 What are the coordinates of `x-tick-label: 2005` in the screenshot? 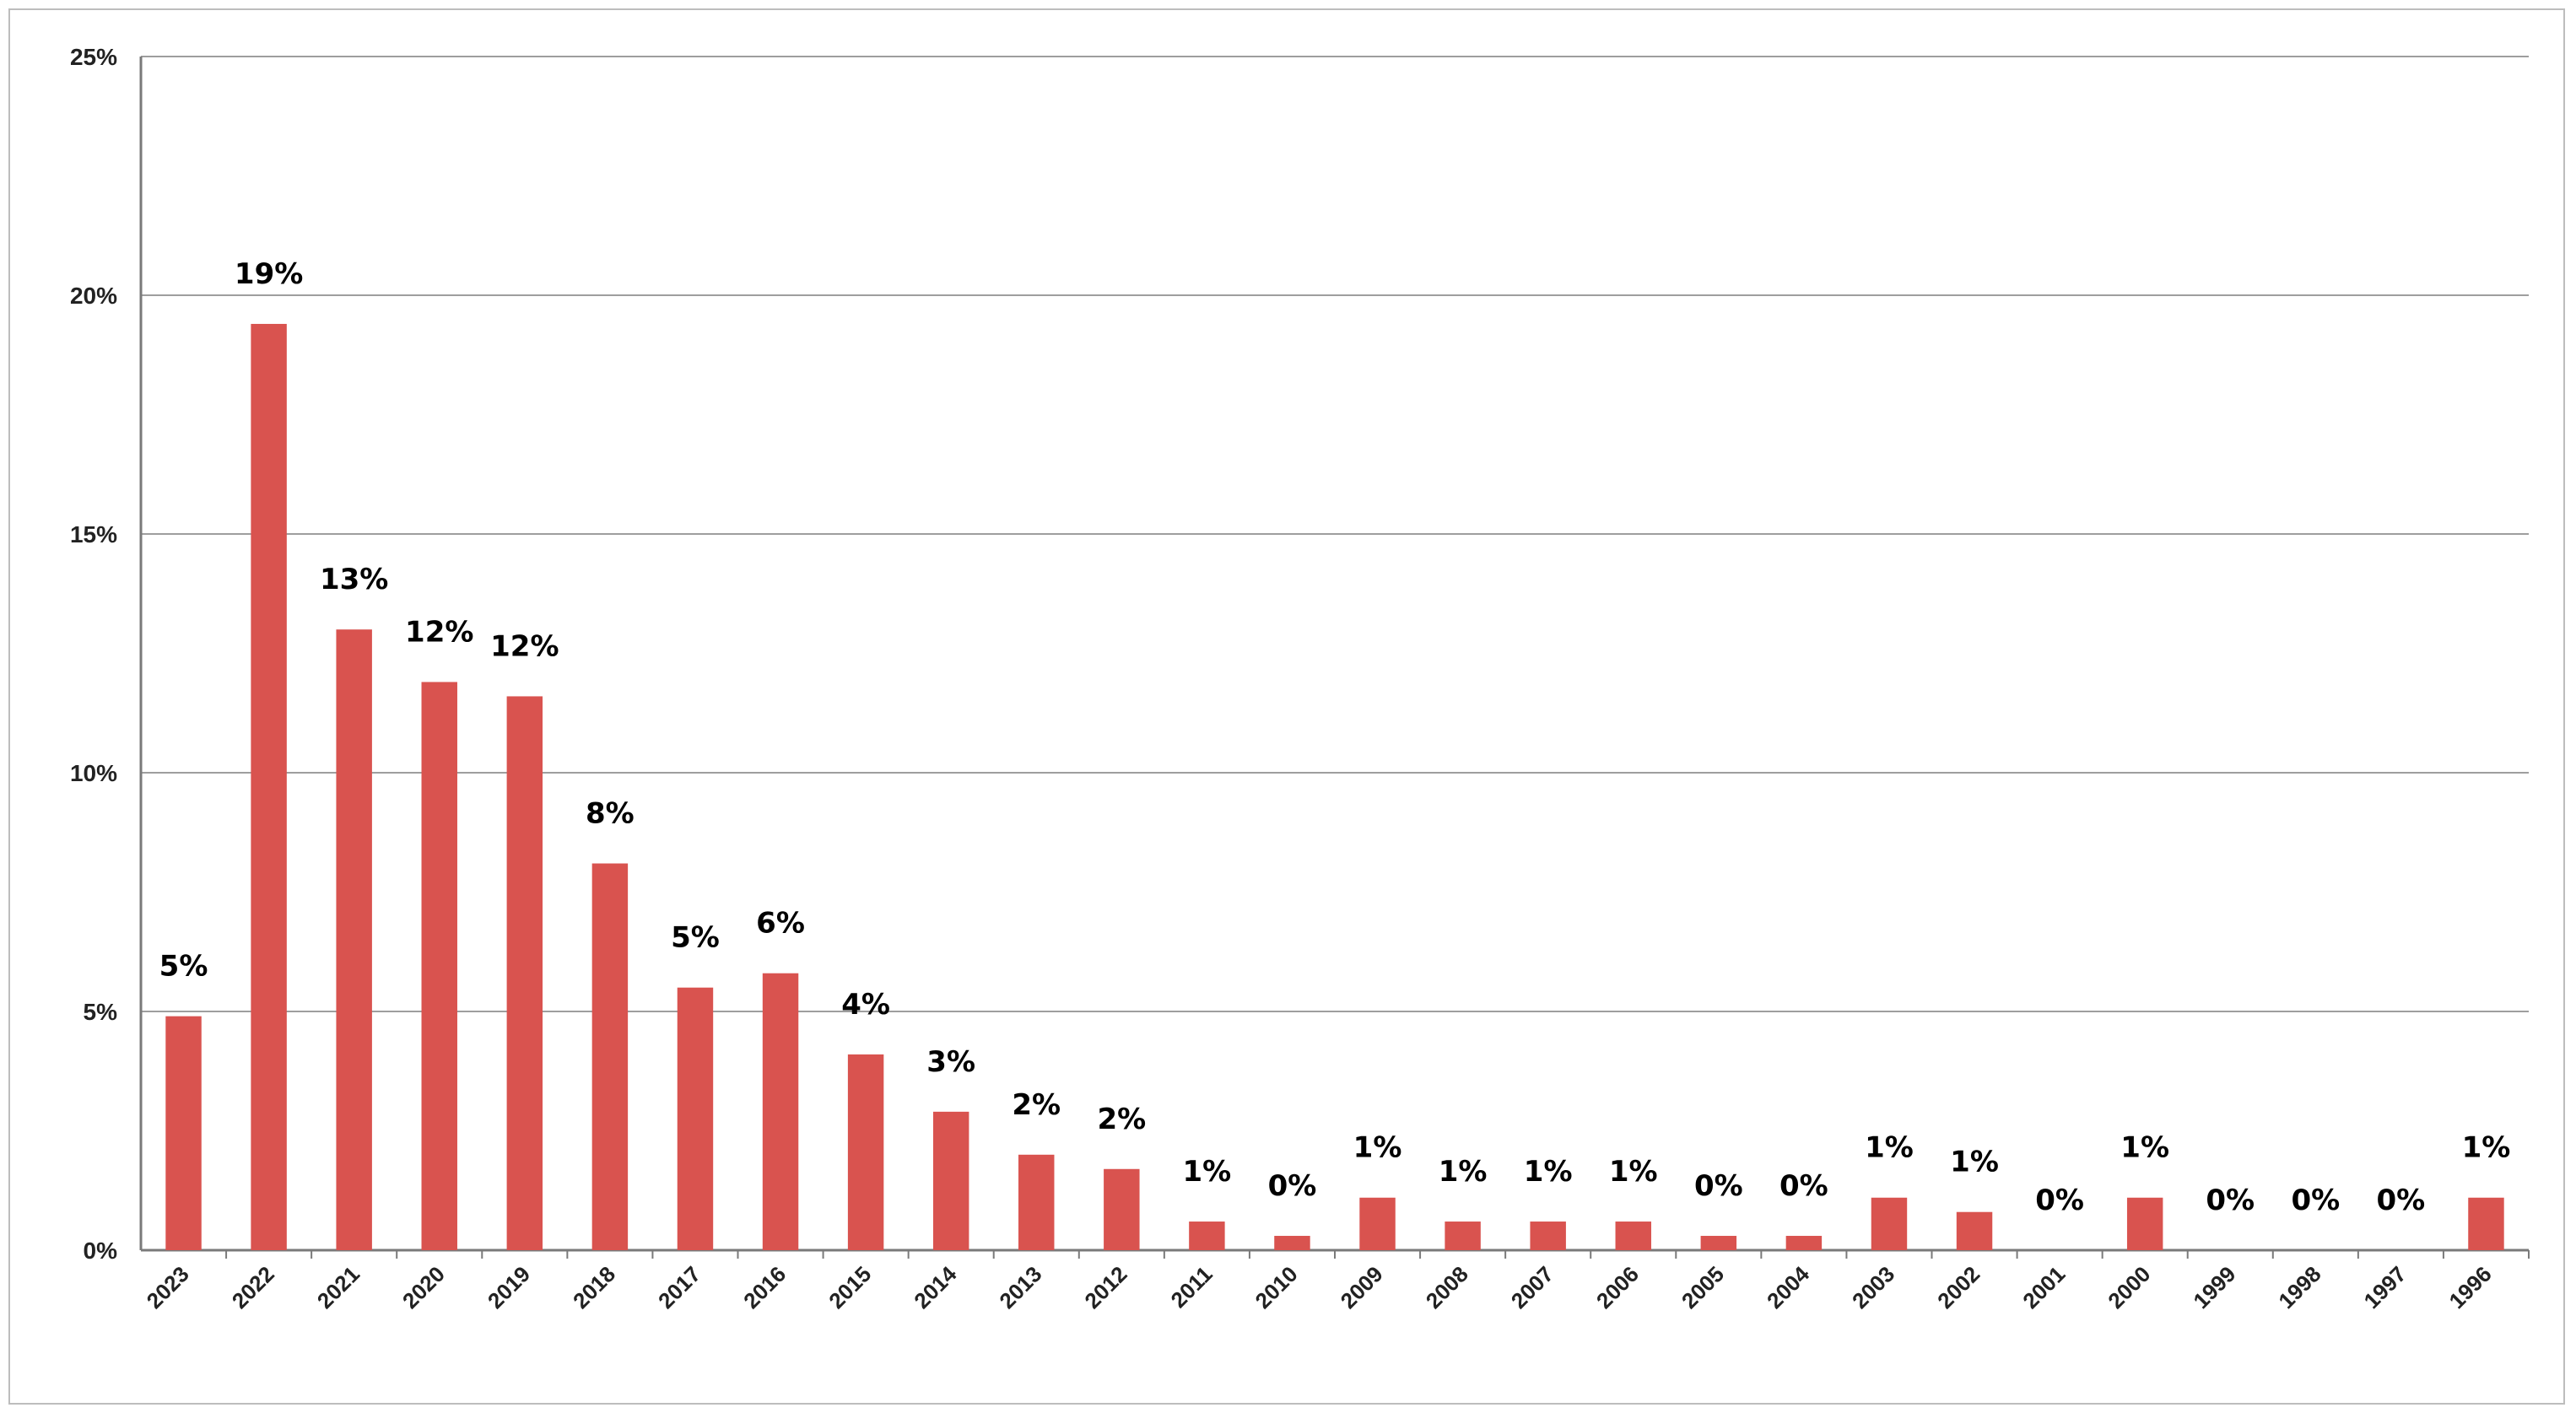 It's located at (1703, 1287).